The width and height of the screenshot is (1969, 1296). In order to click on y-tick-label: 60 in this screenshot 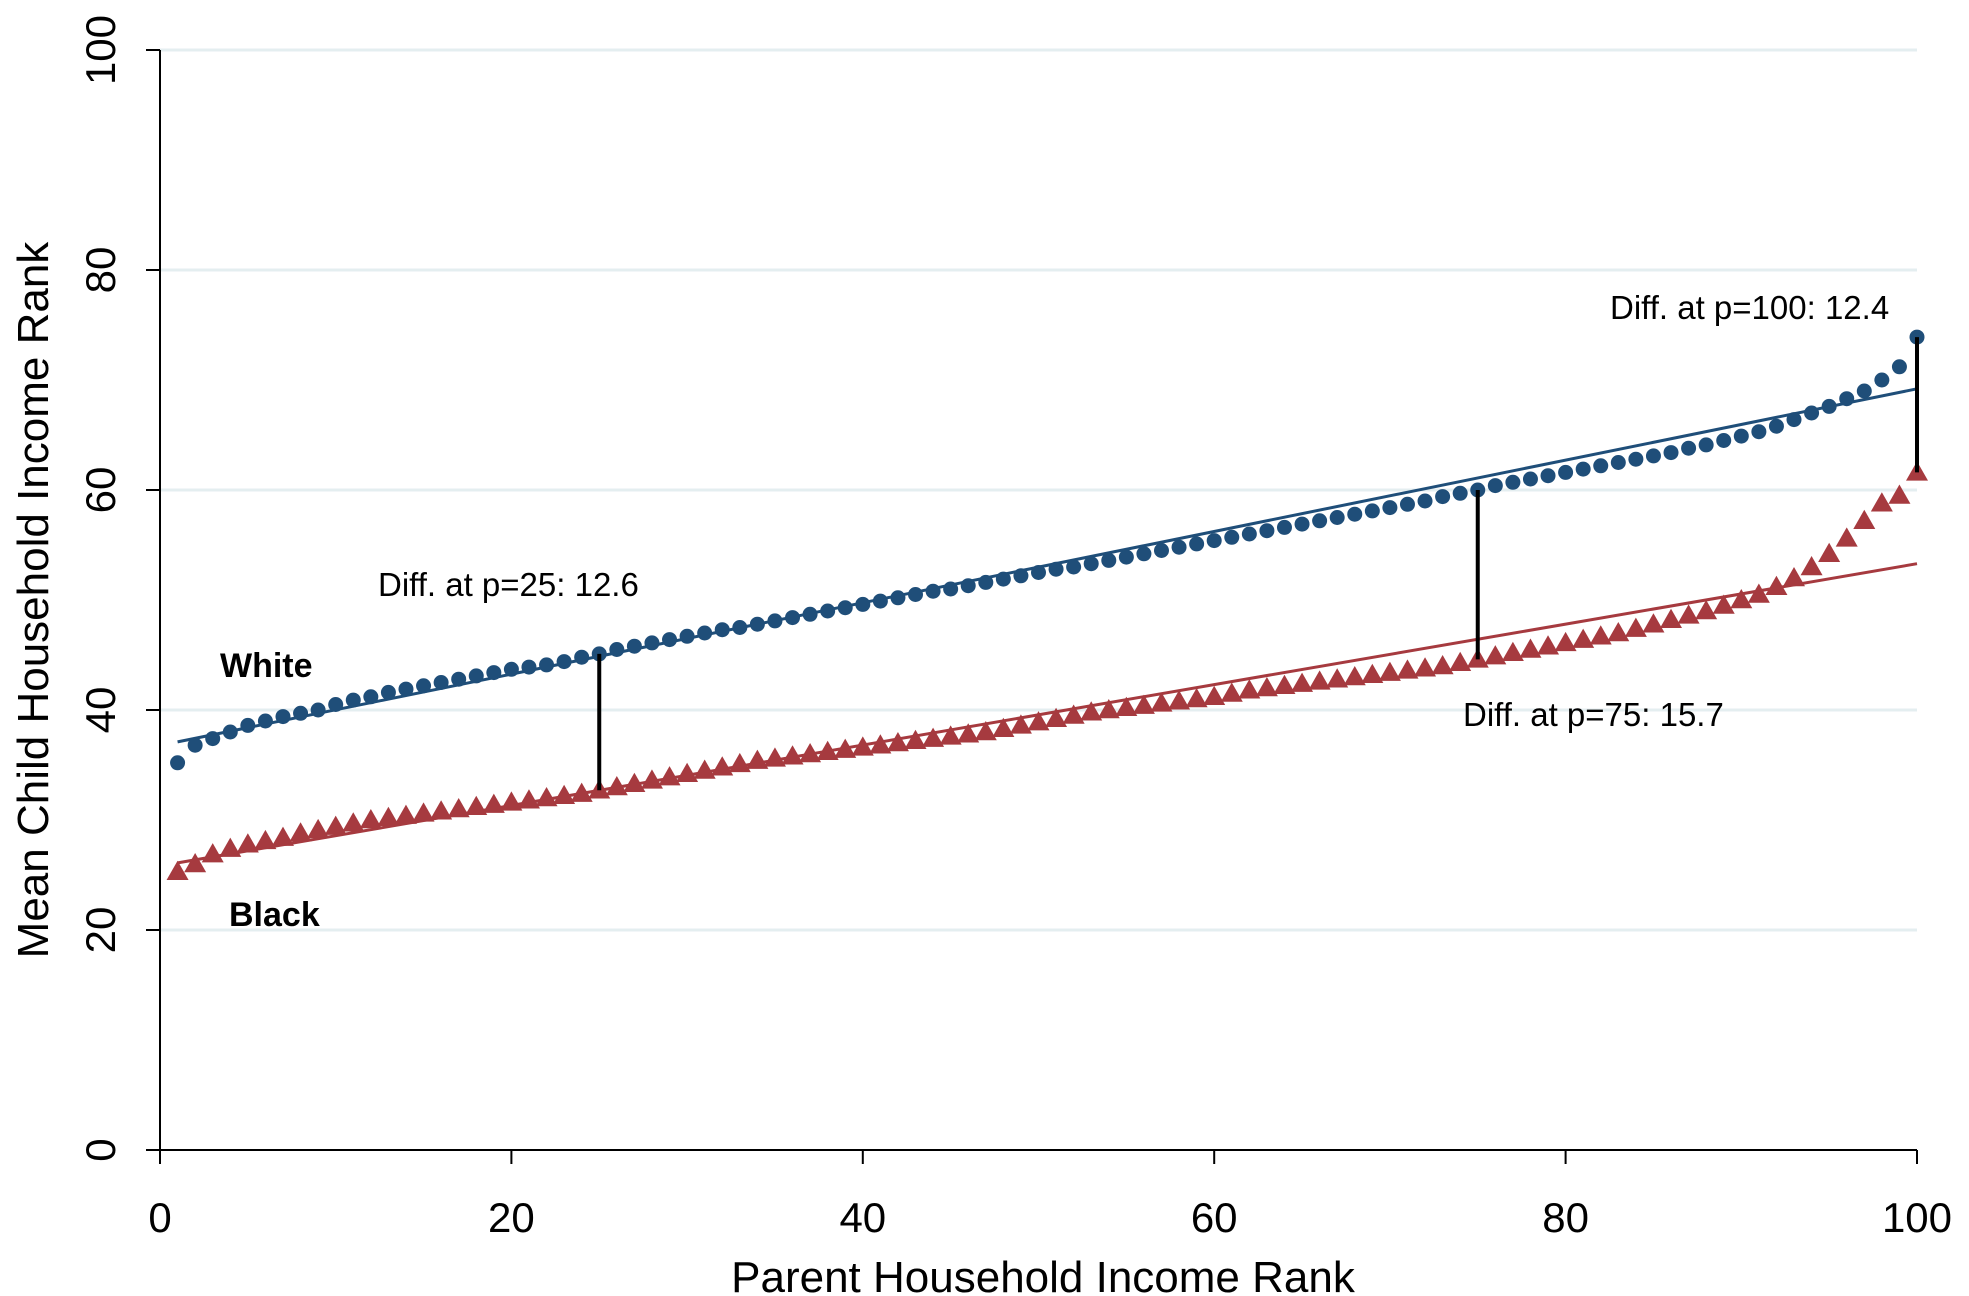, I will do `click(100, 490)`.